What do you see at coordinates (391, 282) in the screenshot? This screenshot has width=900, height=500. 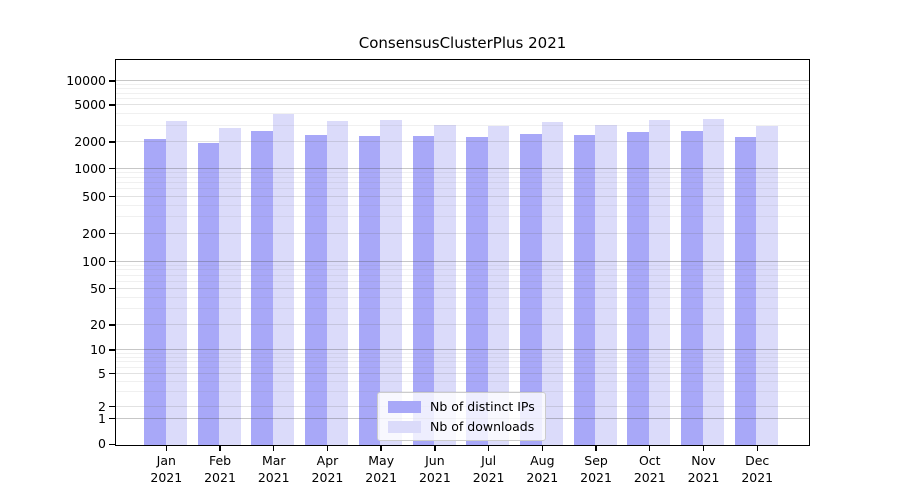 I see `bar-downloads-may` at bounding box center [391, 282].